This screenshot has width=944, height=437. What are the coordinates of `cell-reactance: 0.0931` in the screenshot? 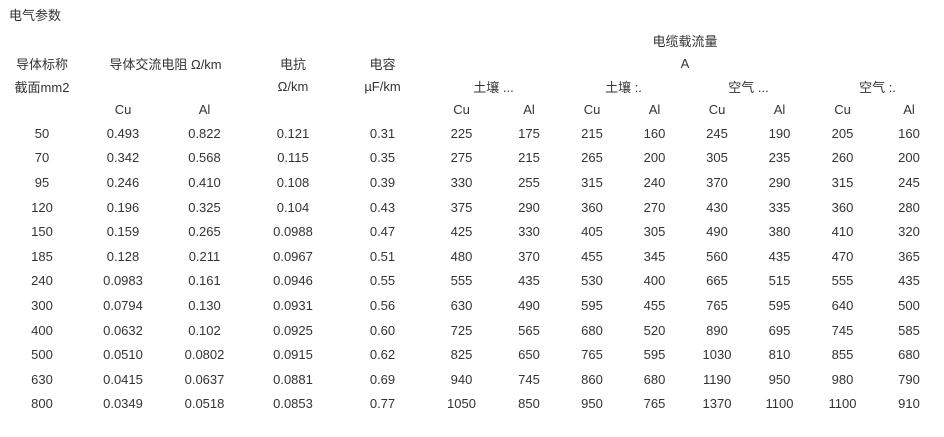 It's located at (293, 305).